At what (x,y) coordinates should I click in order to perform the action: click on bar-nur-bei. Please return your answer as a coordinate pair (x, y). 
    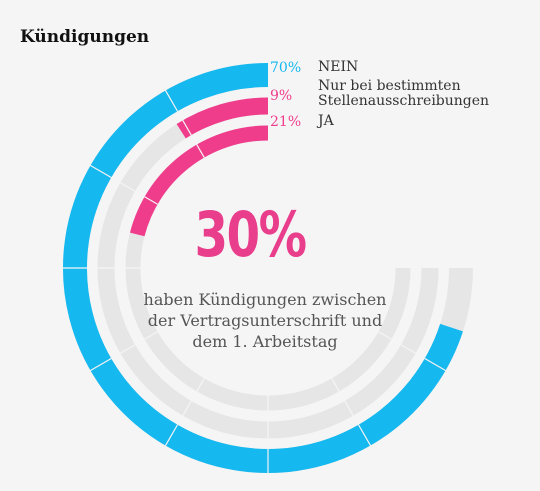
    Looking at the image, I should click on (222, 118).